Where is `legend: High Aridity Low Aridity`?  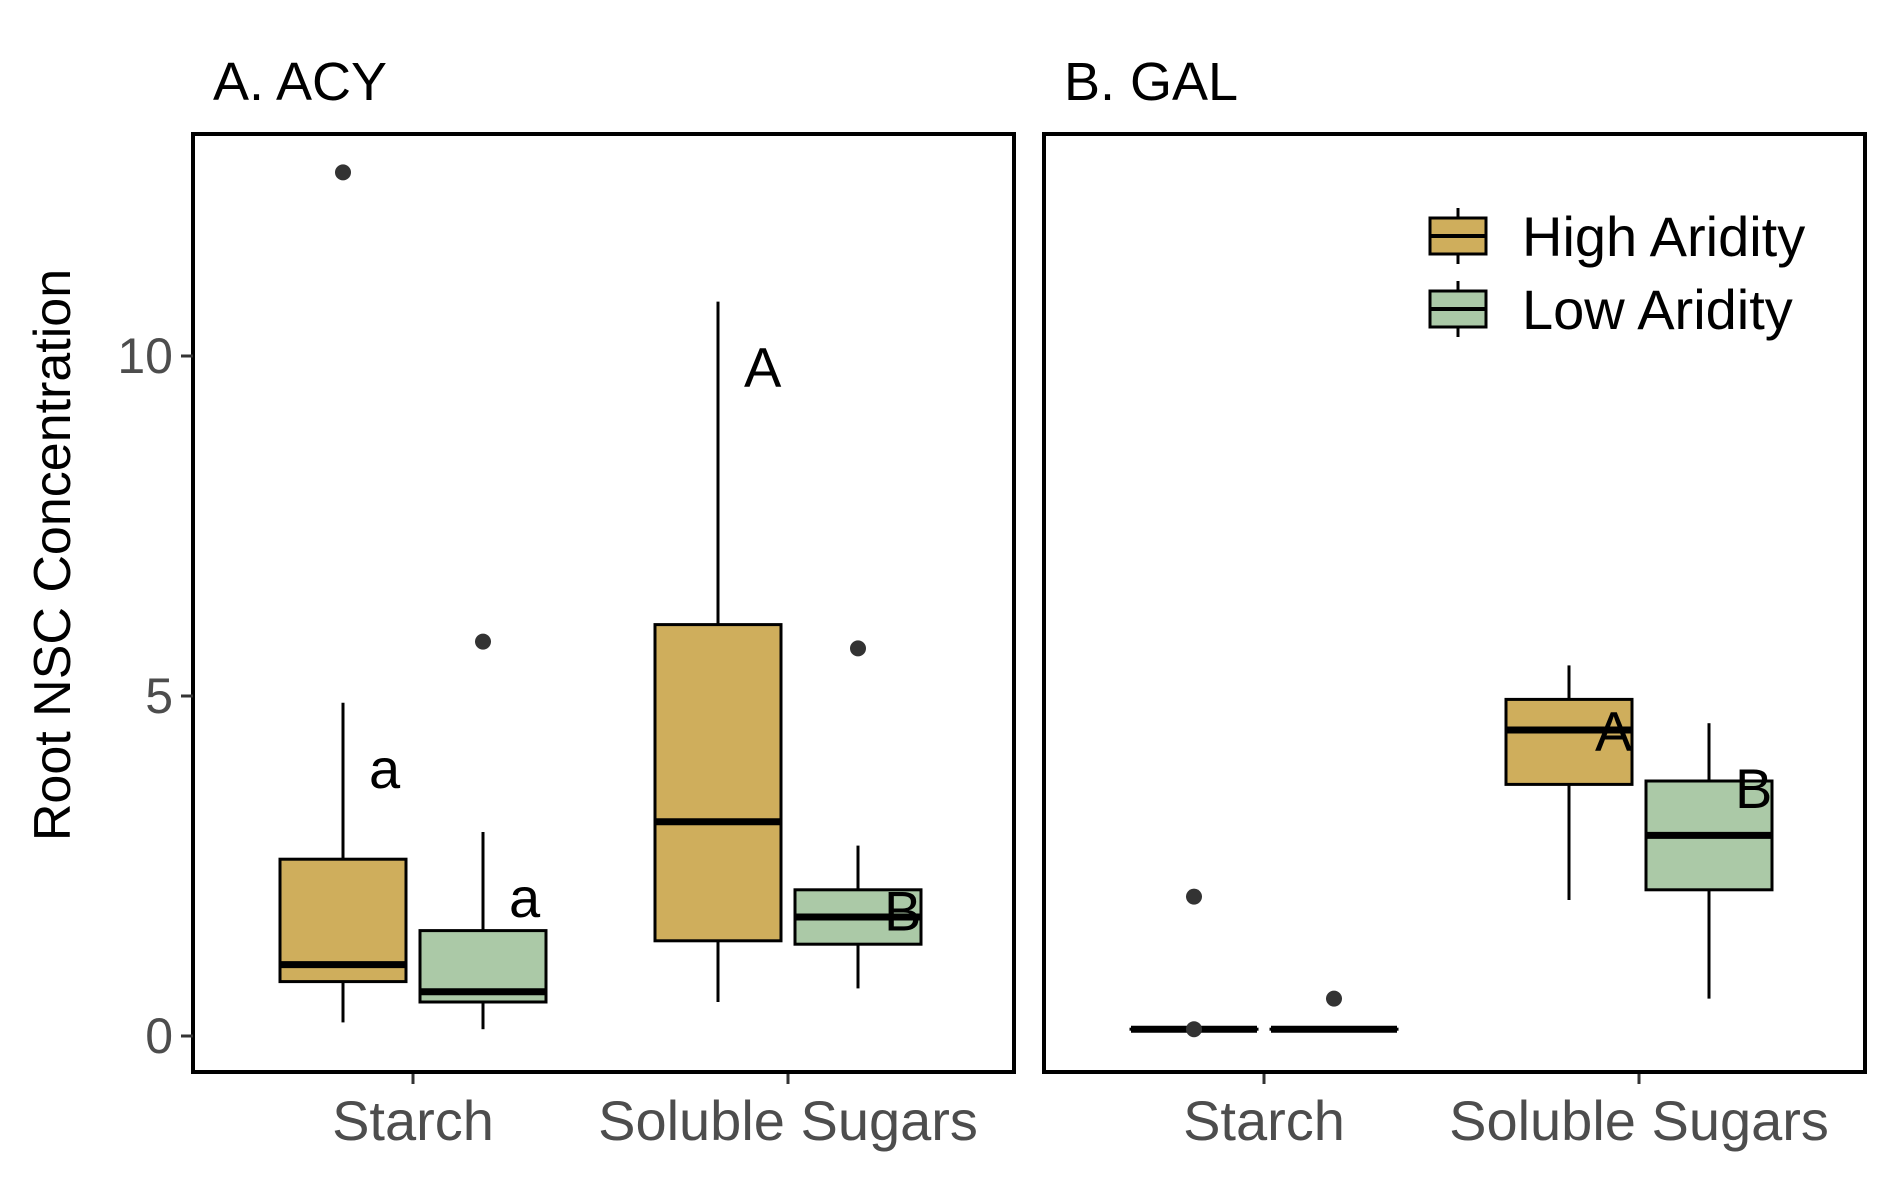 legend: High Aridity Low Aridity is located at coordinates (1616, 273).